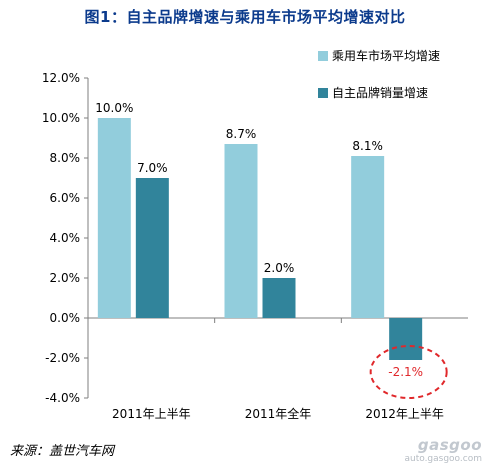 Image resolution: width=490 pixels, height=473 pixels. Describe the element at coordinates (380, 93) in the screenshot. I see `legend-label: 自主品牌销量增速` at that location.